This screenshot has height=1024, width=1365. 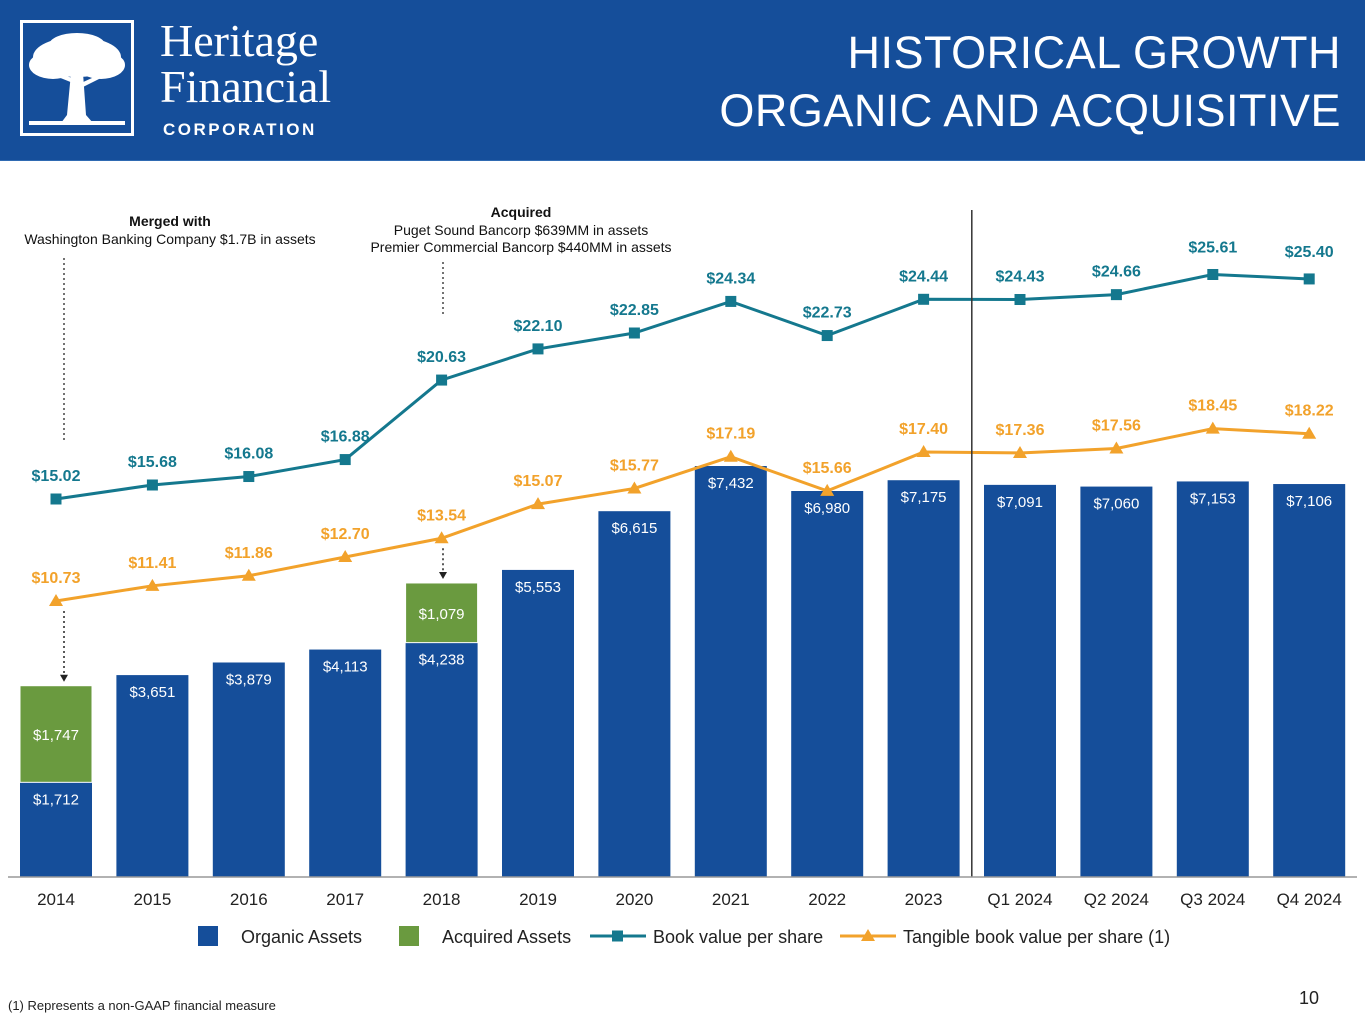 I want to click on organic-label-2021: $7,432, so click(x=731, y=483).